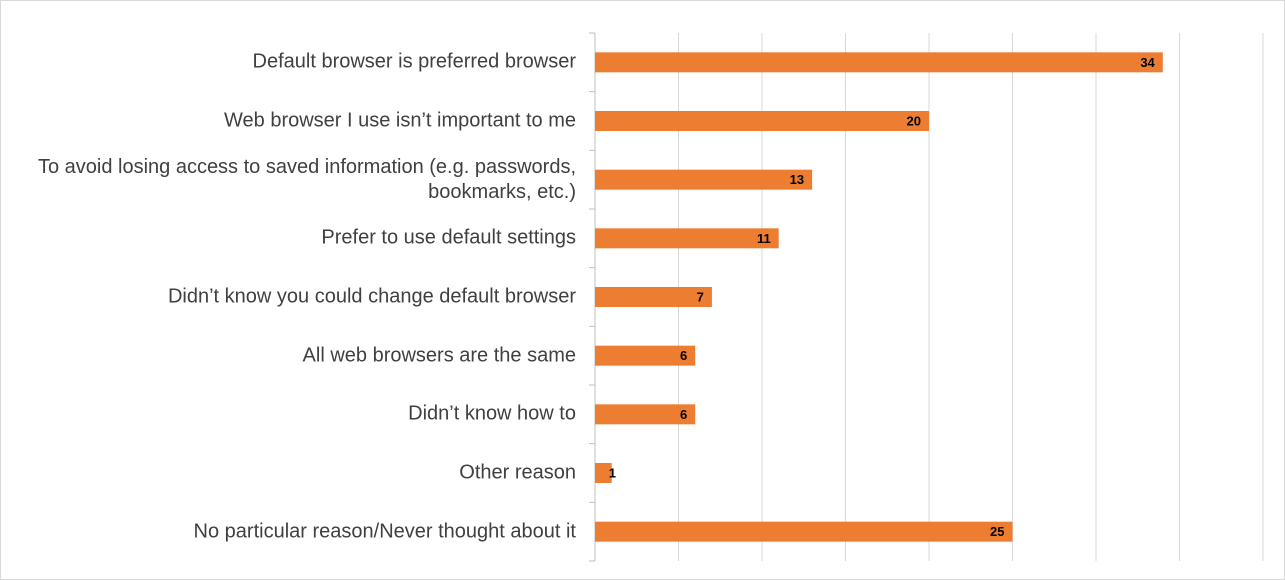 This screenshot has width=1285, height=580. Describe the element at coordinates (1147, 62) in the screenshot. I see `value-label: 34` at that location.